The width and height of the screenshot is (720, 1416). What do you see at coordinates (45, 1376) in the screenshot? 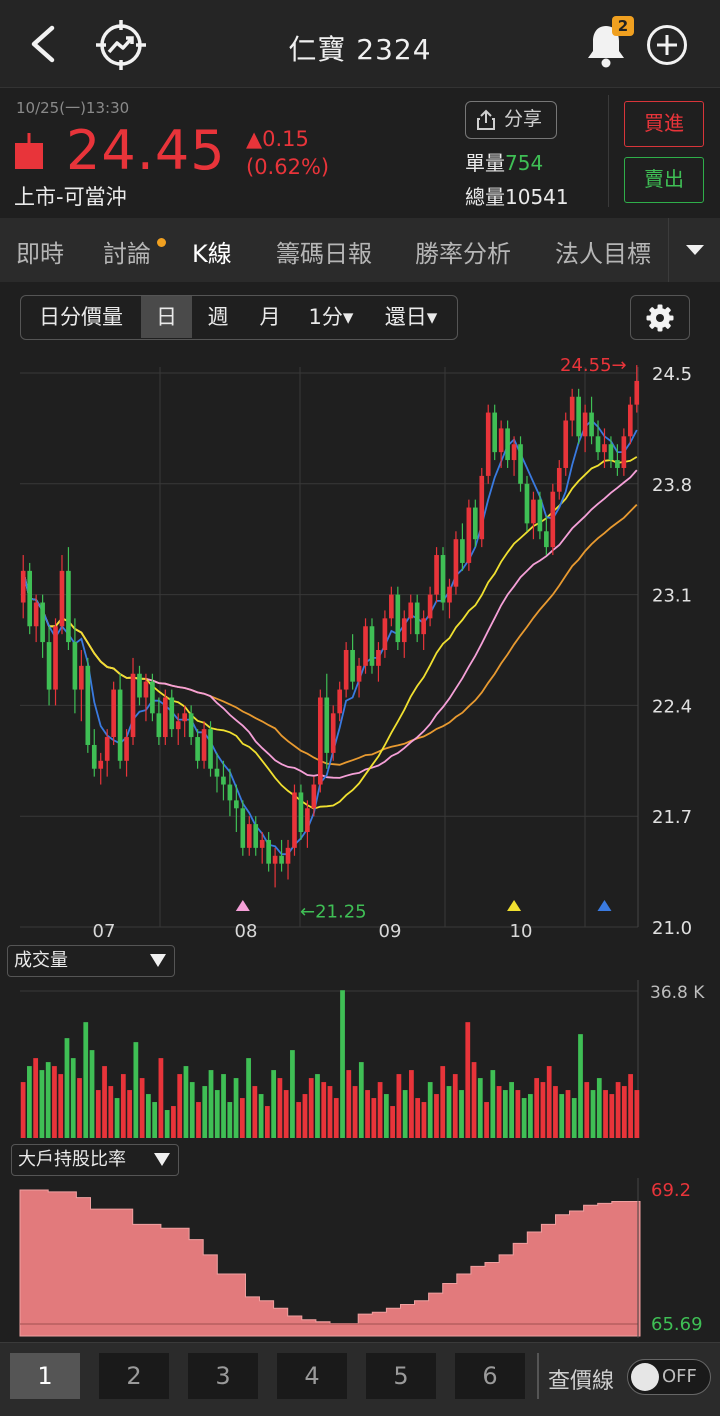
I see `layout-page-1: 1` at bounding box center [45, 1376].